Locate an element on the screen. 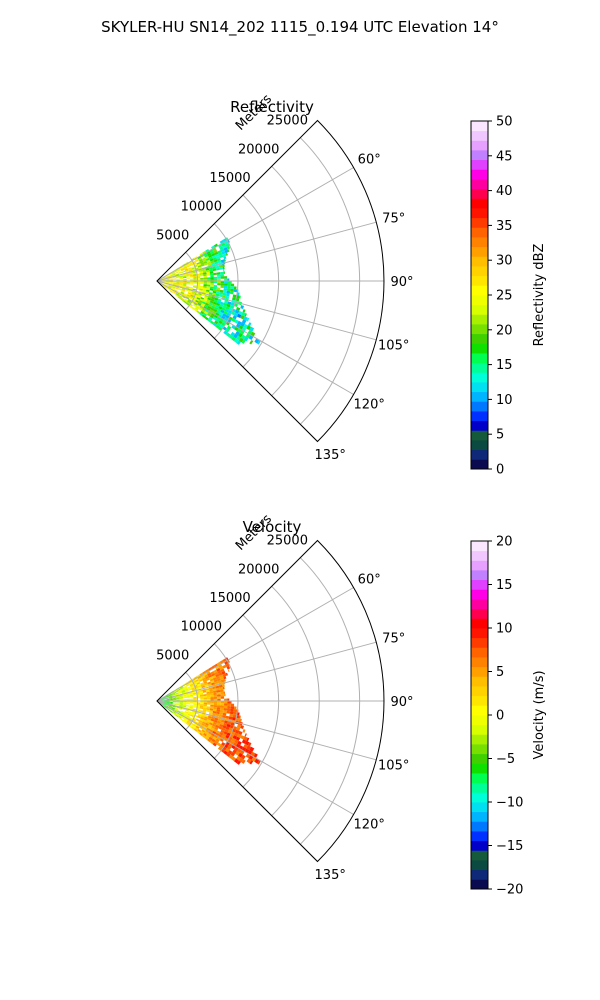  colorbar-tick-label: 35 is located at coordinates (504, 226).